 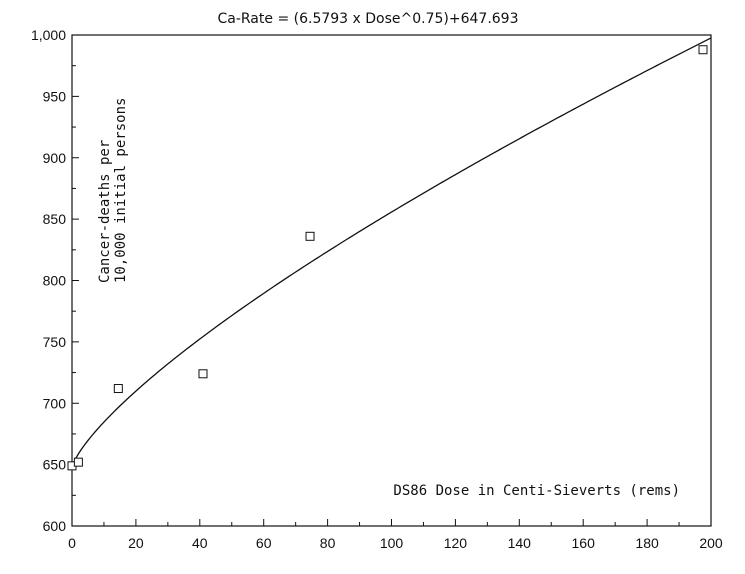 What do you see at coordinates (55, 403) in the screenshot?
I see `y-tick-label: 700` at bounding box center [55, 403].